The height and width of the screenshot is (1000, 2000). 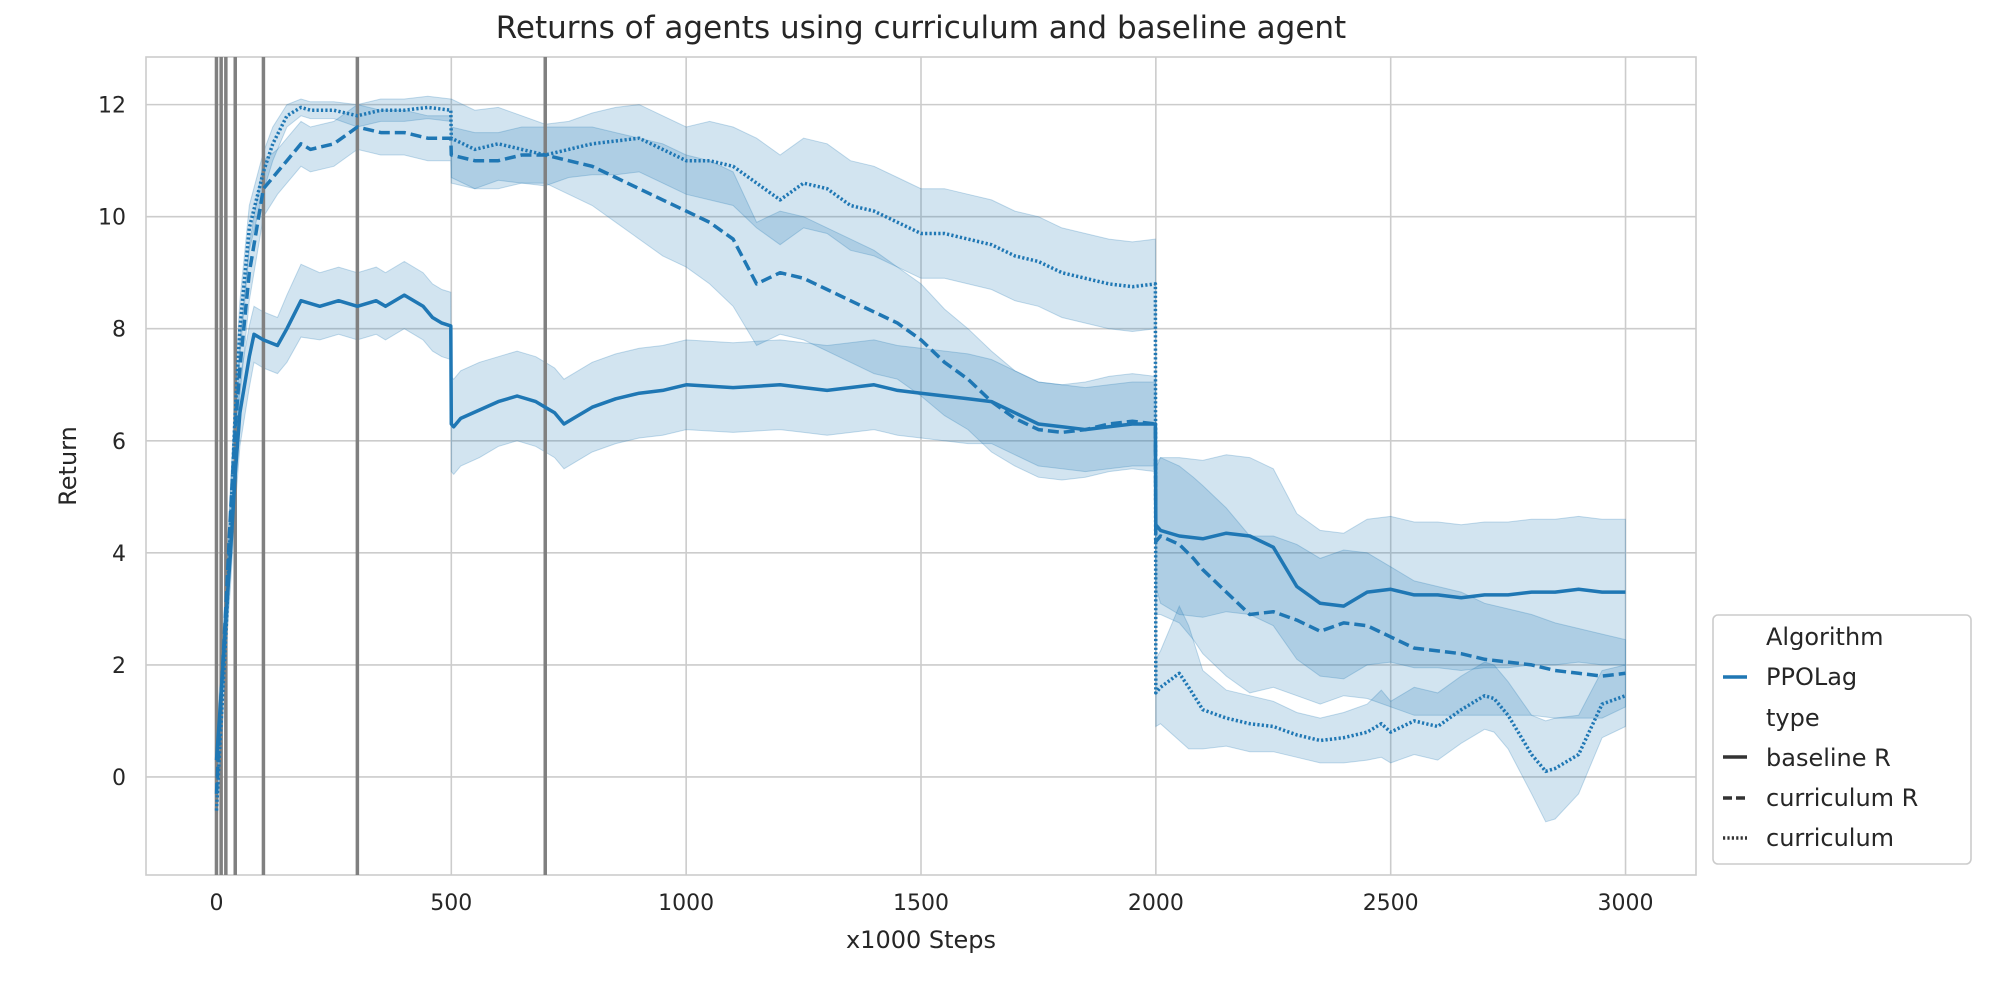 I want to click on y-tick-label: 6, so click(x=119, y=442).